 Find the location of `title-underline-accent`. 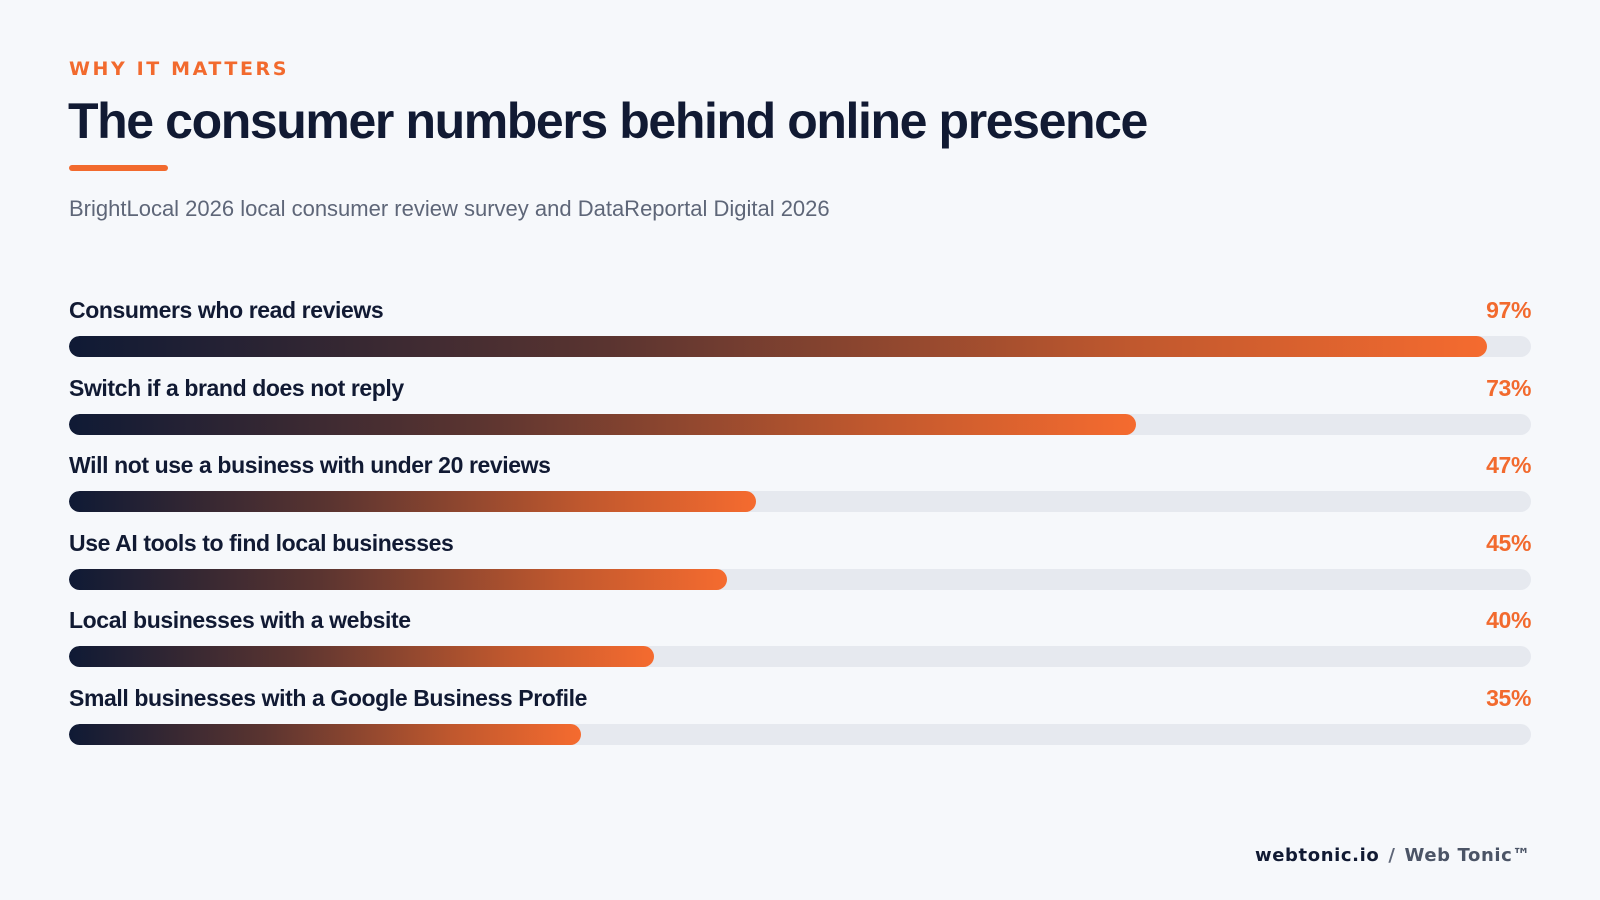

title-underline-accent is located at coordinates (118, 168).